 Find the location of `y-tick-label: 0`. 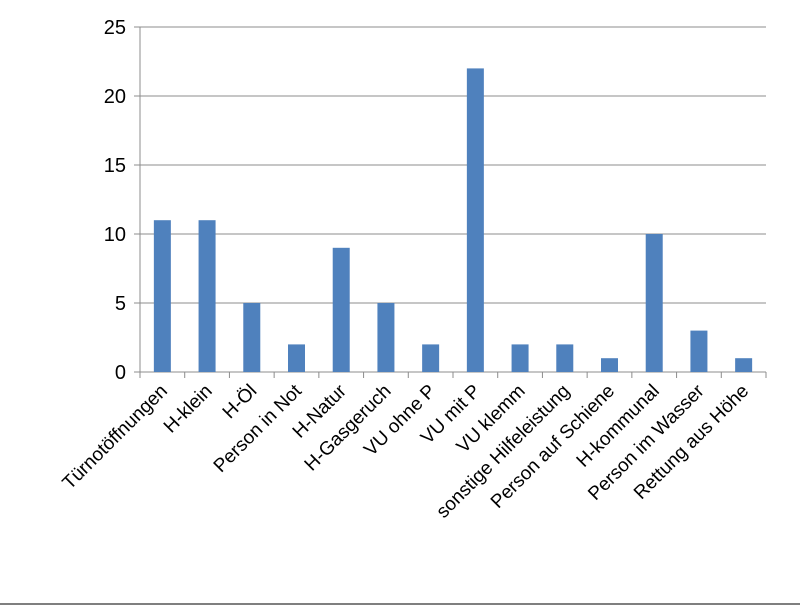

y-tick-label: 0 is located at coordinates (120, 373).